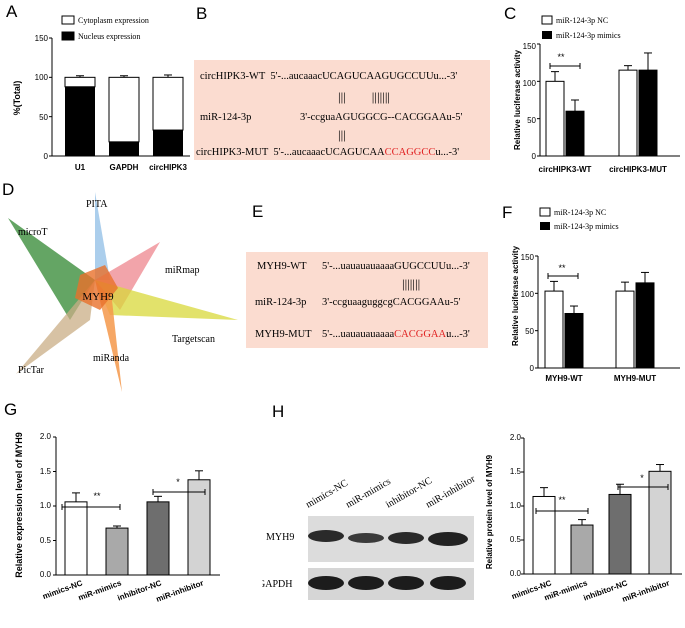 The image size is (685, 628). I want to click on tick-c-150: 150, so click(530, 46).